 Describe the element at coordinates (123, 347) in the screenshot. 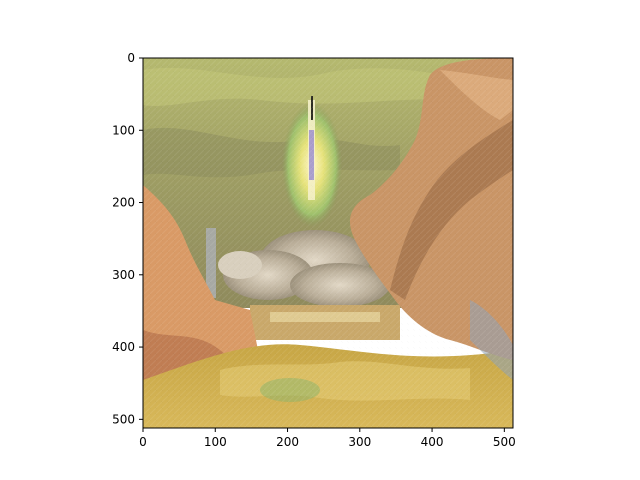

I see `y-tick-label: 400` at that location.